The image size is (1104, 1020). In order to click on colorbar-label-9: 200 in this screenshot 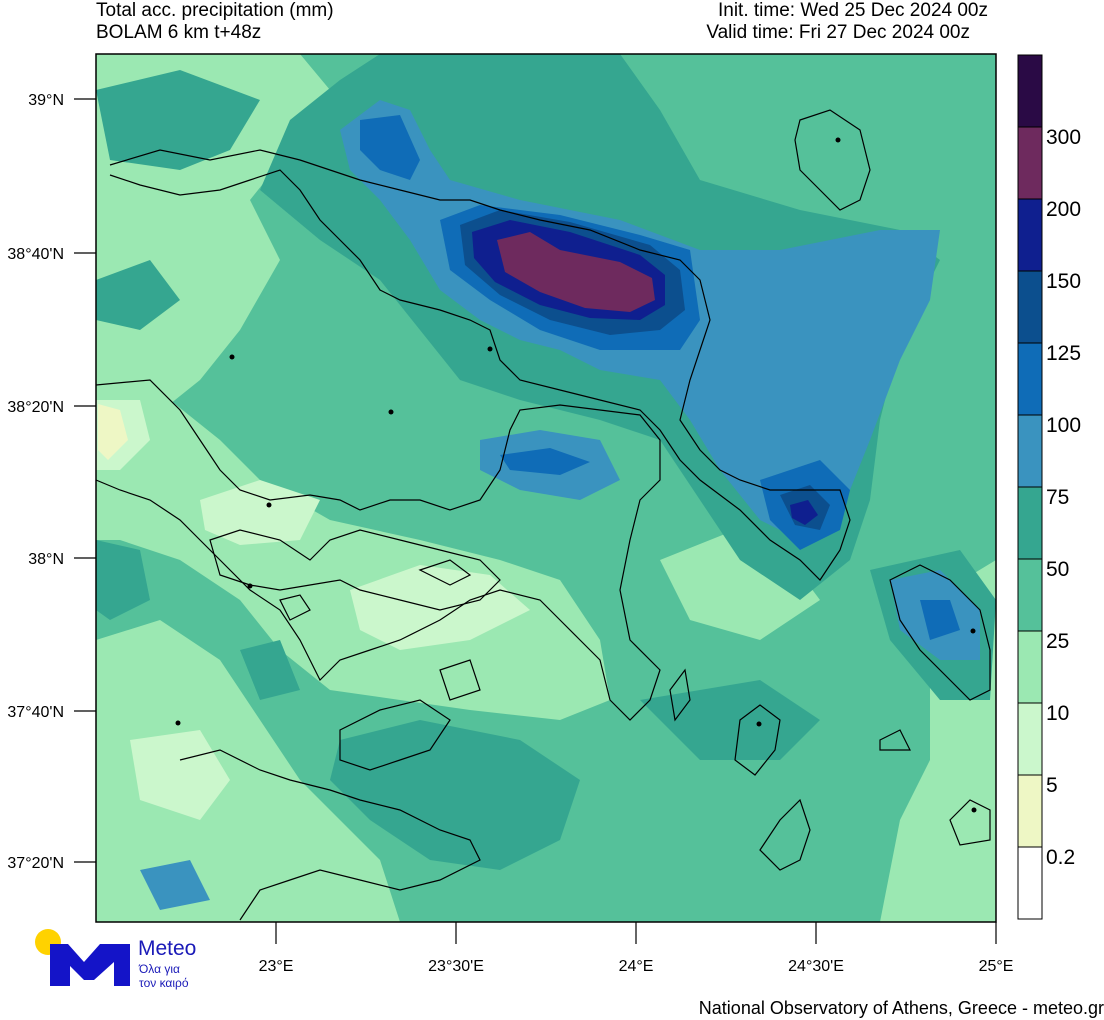, I will do `click(1063, 209)`.